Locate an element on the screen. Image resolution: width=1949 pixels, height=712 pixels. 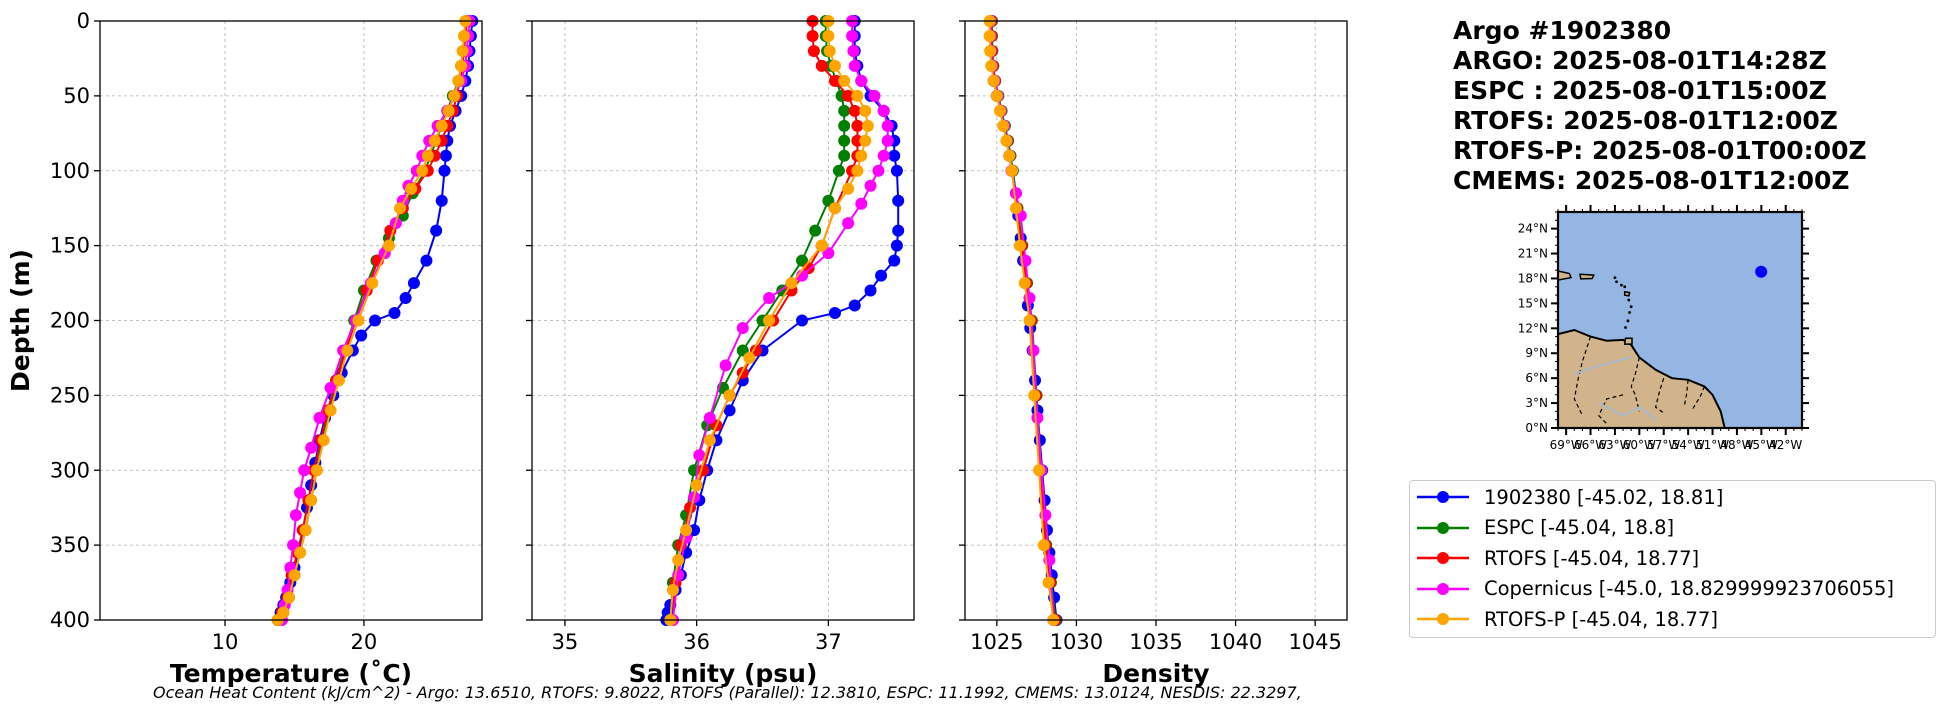
title-rtofsp-time: RTOFS-P: 2025-08-01T00:00Z is located at coordinates (1660, 150).